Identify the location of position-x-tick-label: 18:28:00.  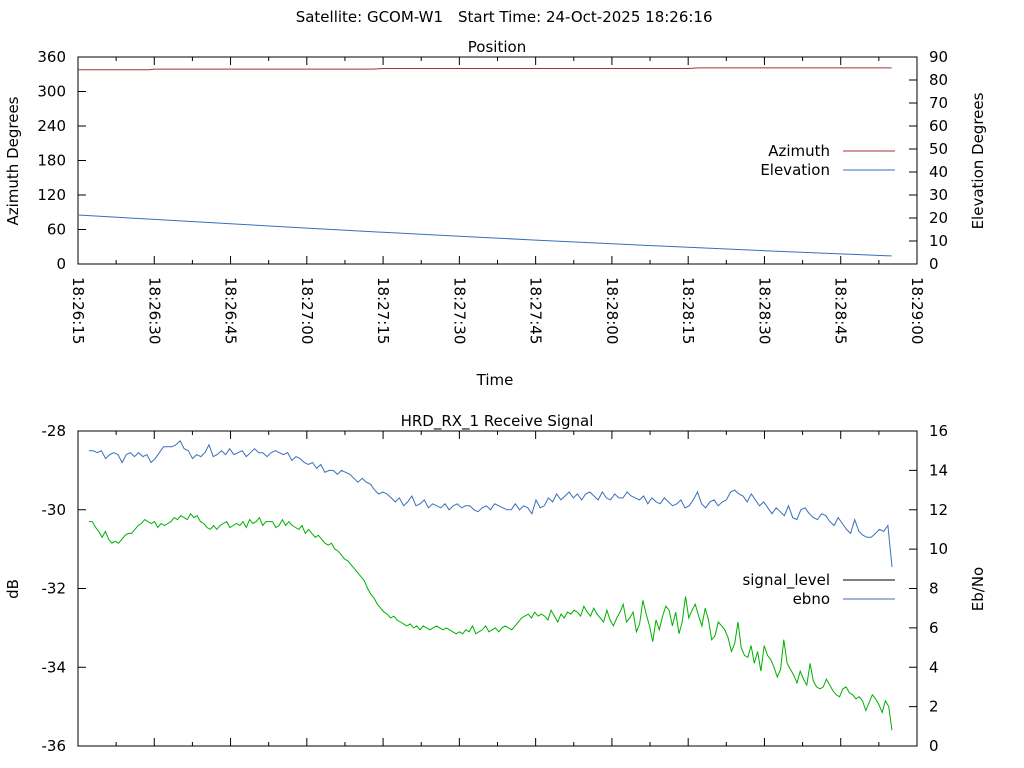
(612, 310).